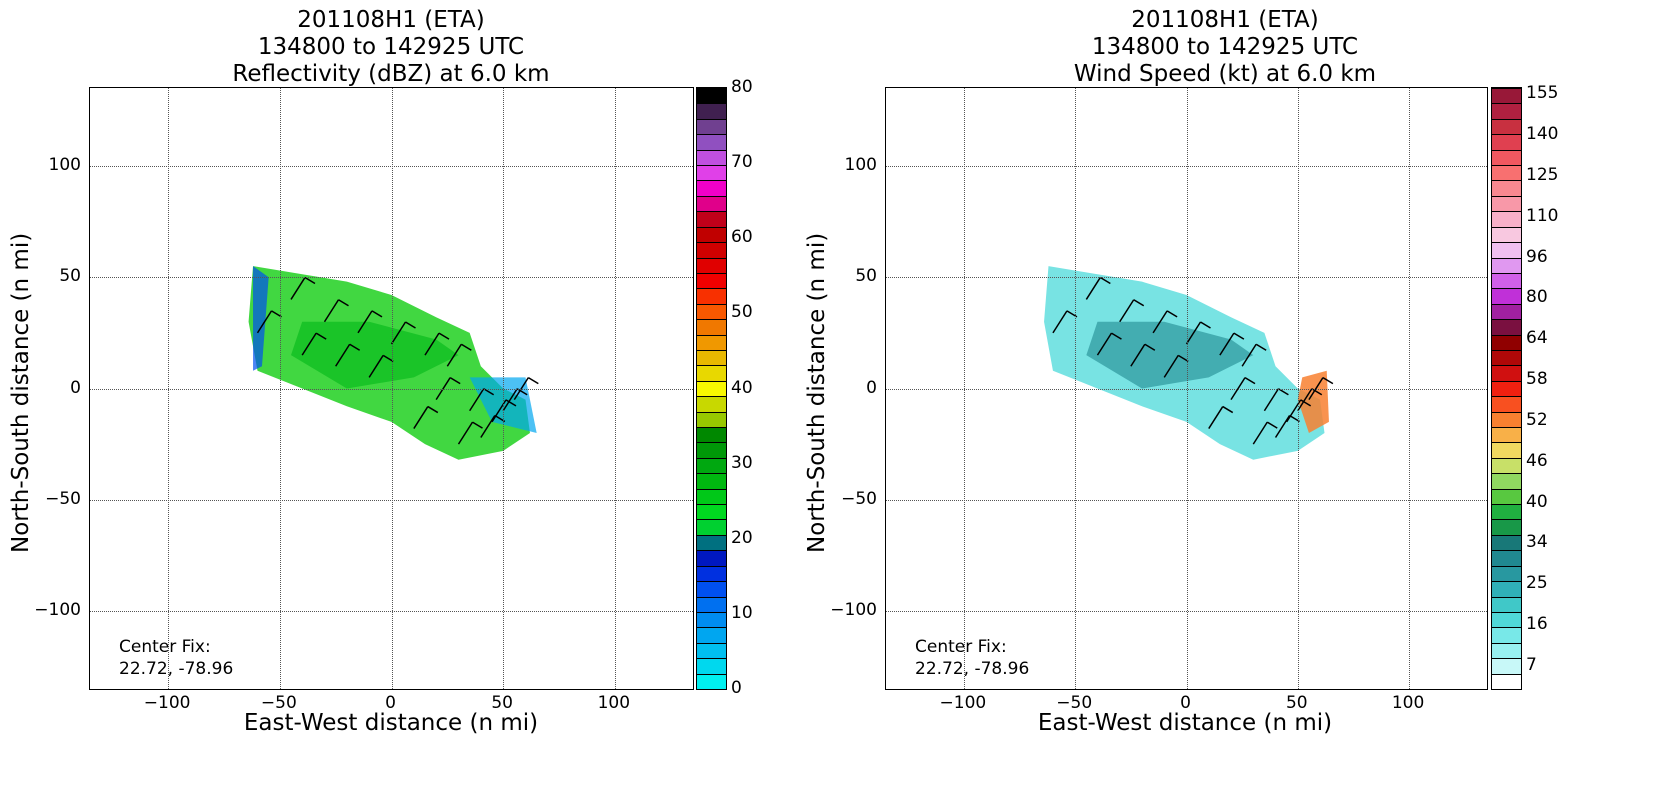 This screenshot has height=787, width=1654. I want to click on colorbar-tick-label: 30, so click(742, 462).